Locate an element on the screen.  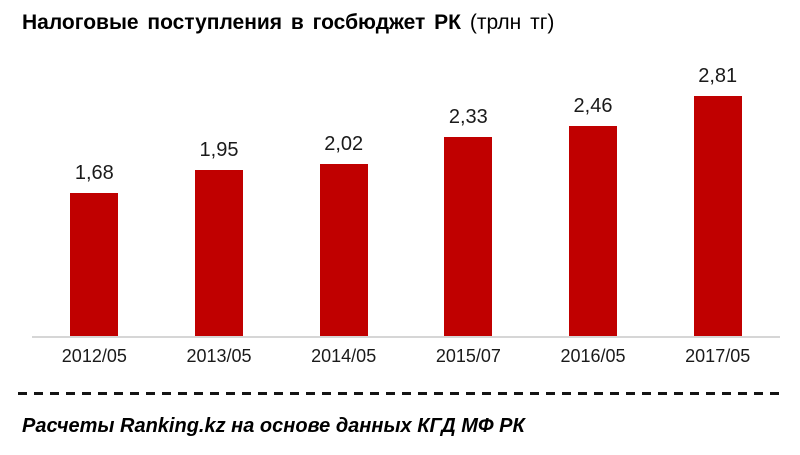
bar-column: 2,46 is located at coordinates (593, 208).